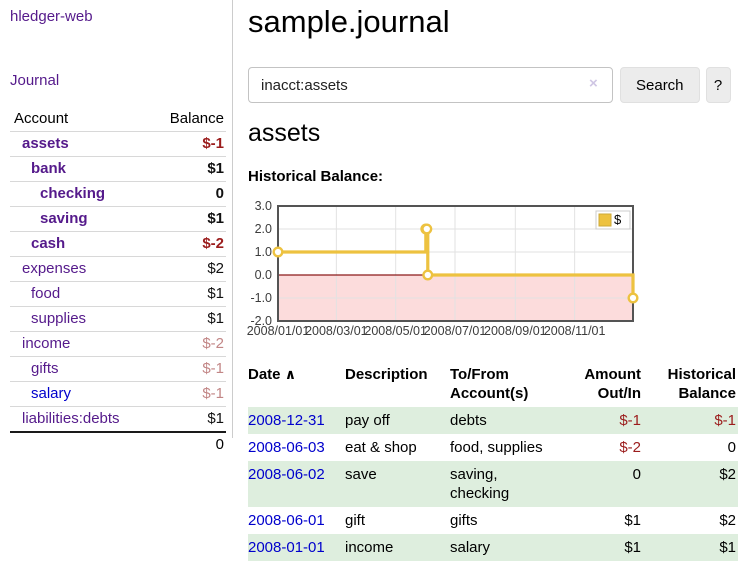 Image resolution: width=742 pixels, height=582 pixels. Describe the element at coordinates (464, 520) in the screenshot. I see `register-accounts: gifts` at that location.